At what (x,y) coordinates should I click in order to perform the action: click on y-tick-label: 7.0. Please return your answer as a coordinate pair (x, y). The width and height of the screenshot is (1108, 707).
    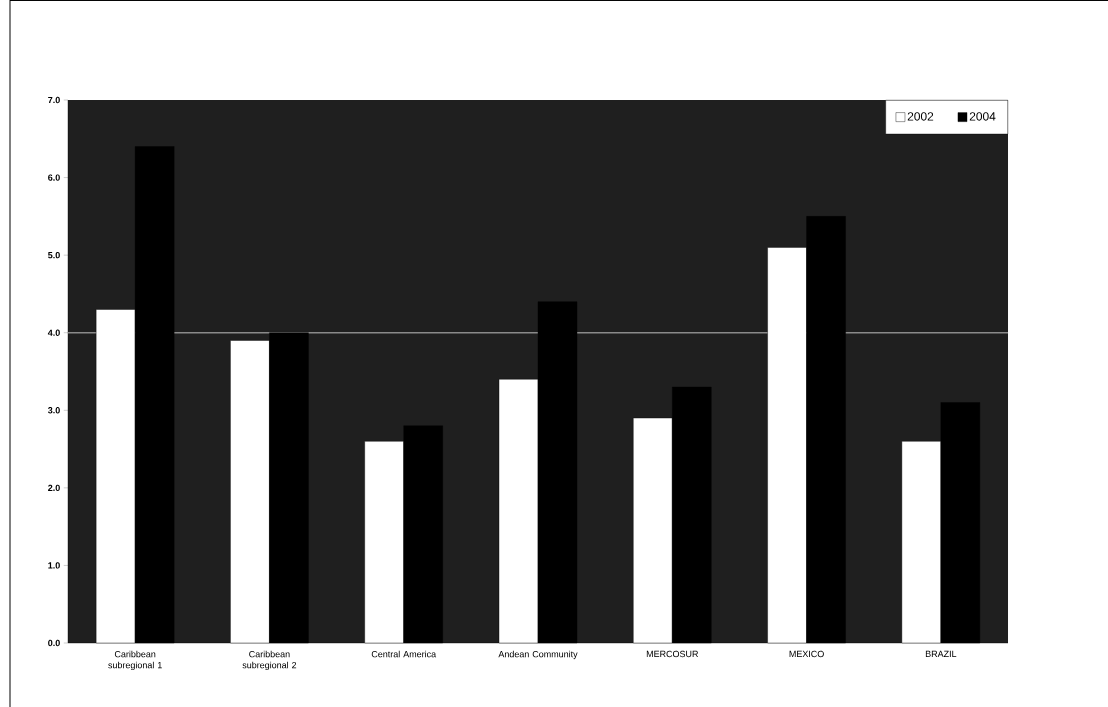
    Looking at the image, I should click on (54, 100).